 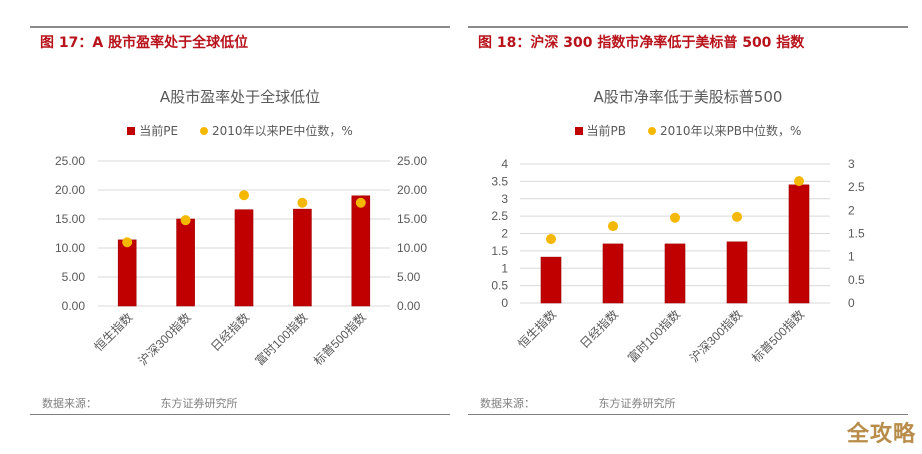 What do you see at coordinates (504, 164) in the screenshot?
I see `y-left-tick: 4` at bounding box center [504, 164].